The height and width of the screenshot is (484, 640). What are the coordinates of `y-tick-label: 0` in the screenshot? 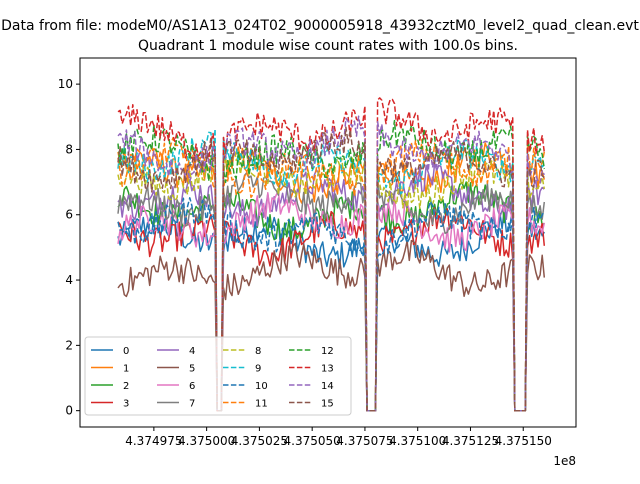 It's located at (69, 411).